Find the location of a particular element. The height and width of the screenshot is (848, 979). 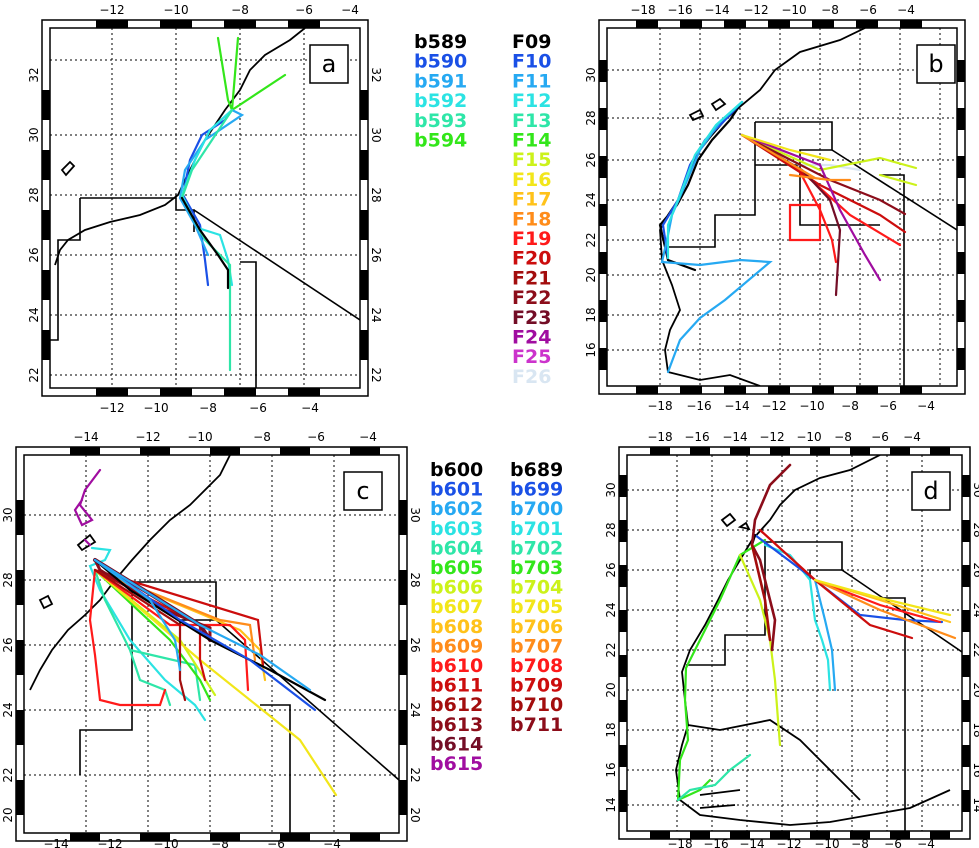

legend-entry-F21: F21 is located at coordinates (531, 278).